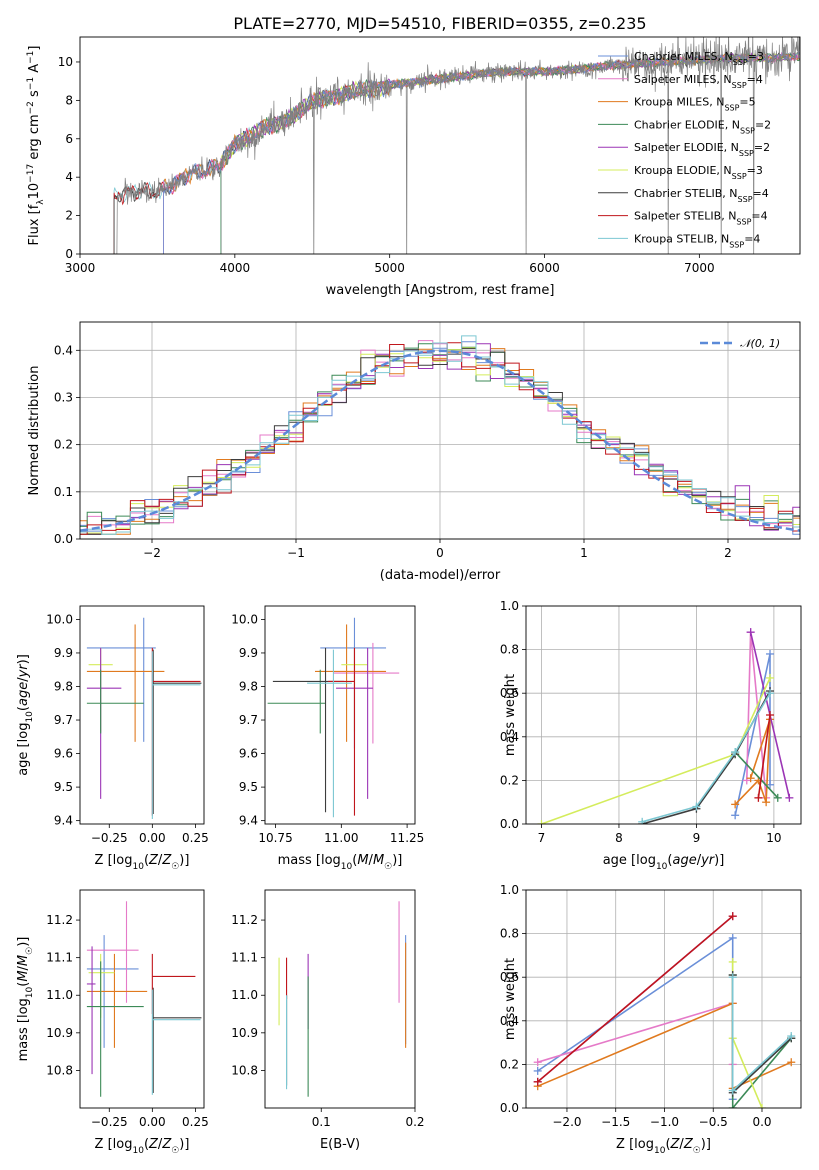  Describe the element at coordinates (144, 718) in the screenshot. I see `age-vs-Z-plot-area` at that location.